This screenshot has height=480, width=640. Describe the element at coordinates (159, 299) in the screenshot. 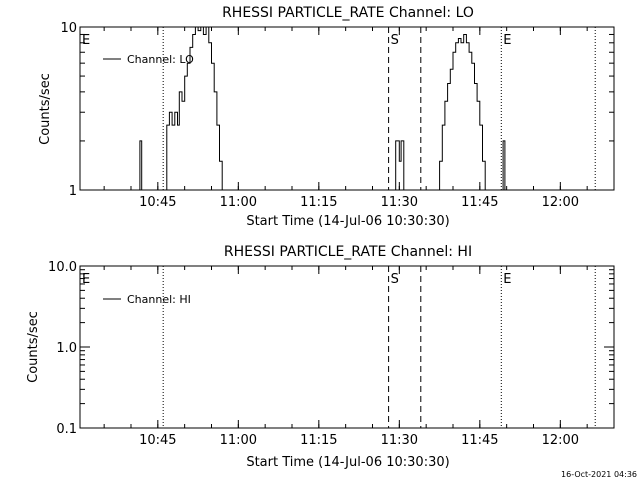

I see `legend-label: Channel: HI` at that location.